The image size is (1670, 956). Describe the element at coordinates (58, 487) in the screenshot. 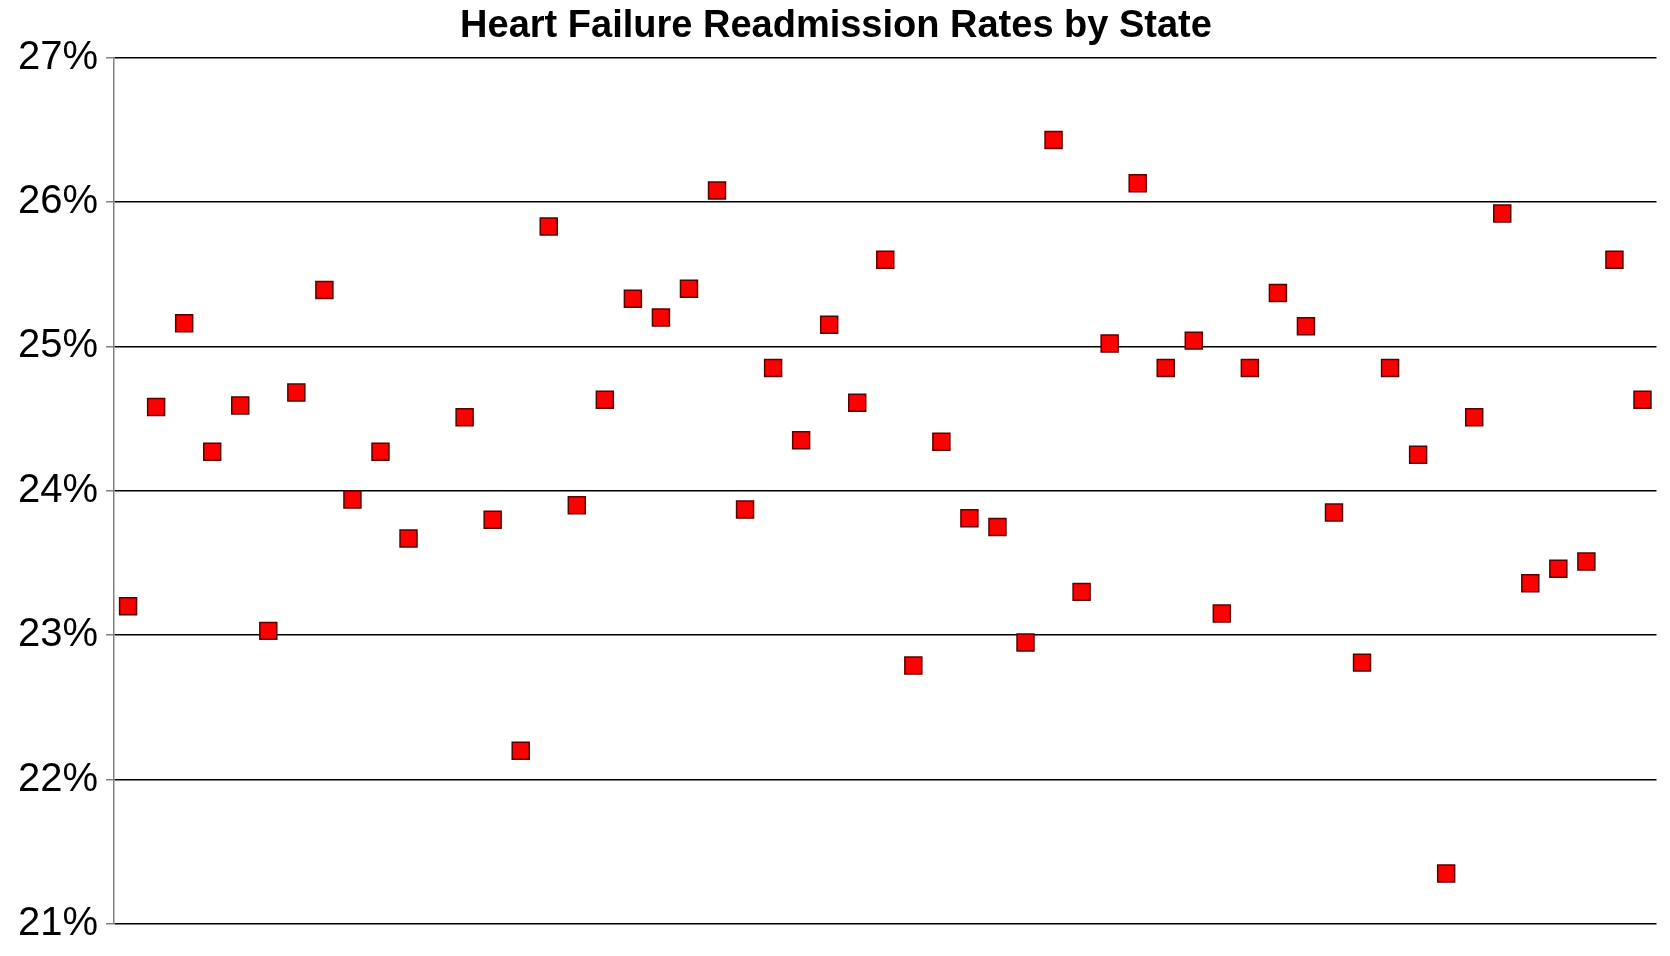

I see `y-tick-label: 24%` at that location.